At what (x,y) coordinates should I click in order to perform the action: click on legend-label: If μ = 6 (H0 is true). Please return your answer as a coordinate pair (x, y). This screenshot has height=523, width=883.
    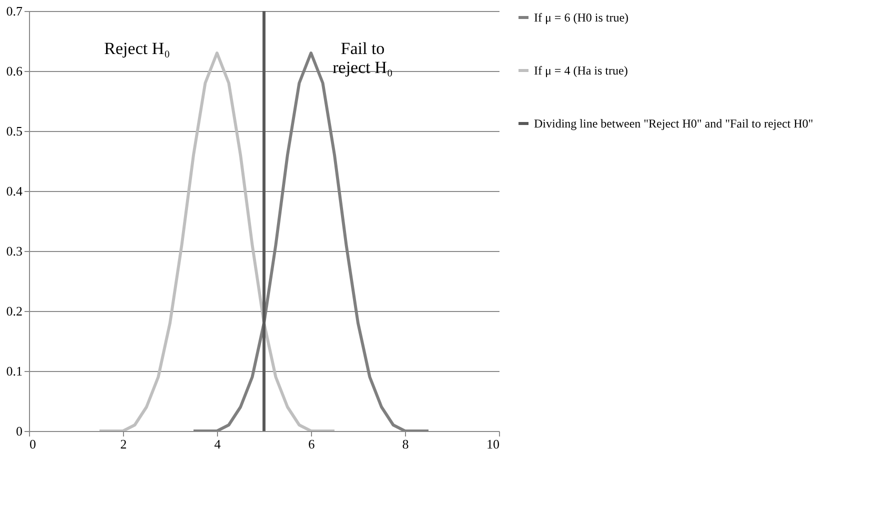
    Looking at the image, I should click on (581, 17).